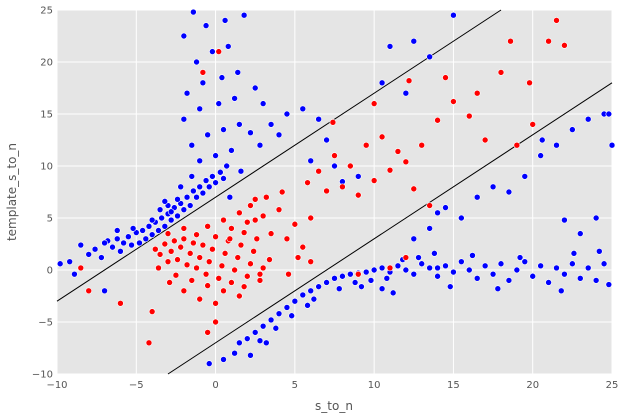  I want to click on y-tick-label: 25, so click(46, 11).